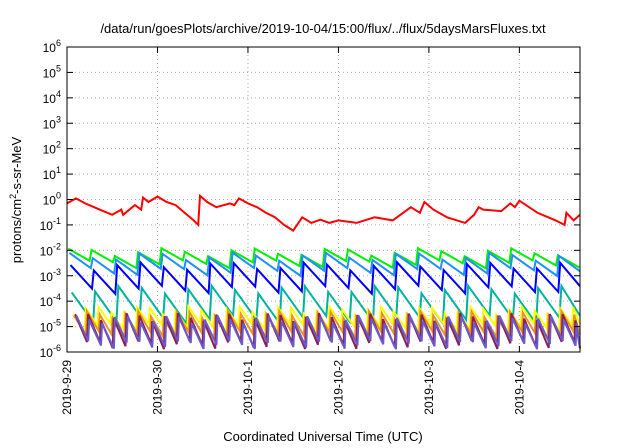  What do you see at coordinates (50, 326) in the screenshot?
I see `y-tick-label: 10⁻⁵` at bounding box center [50, 326].